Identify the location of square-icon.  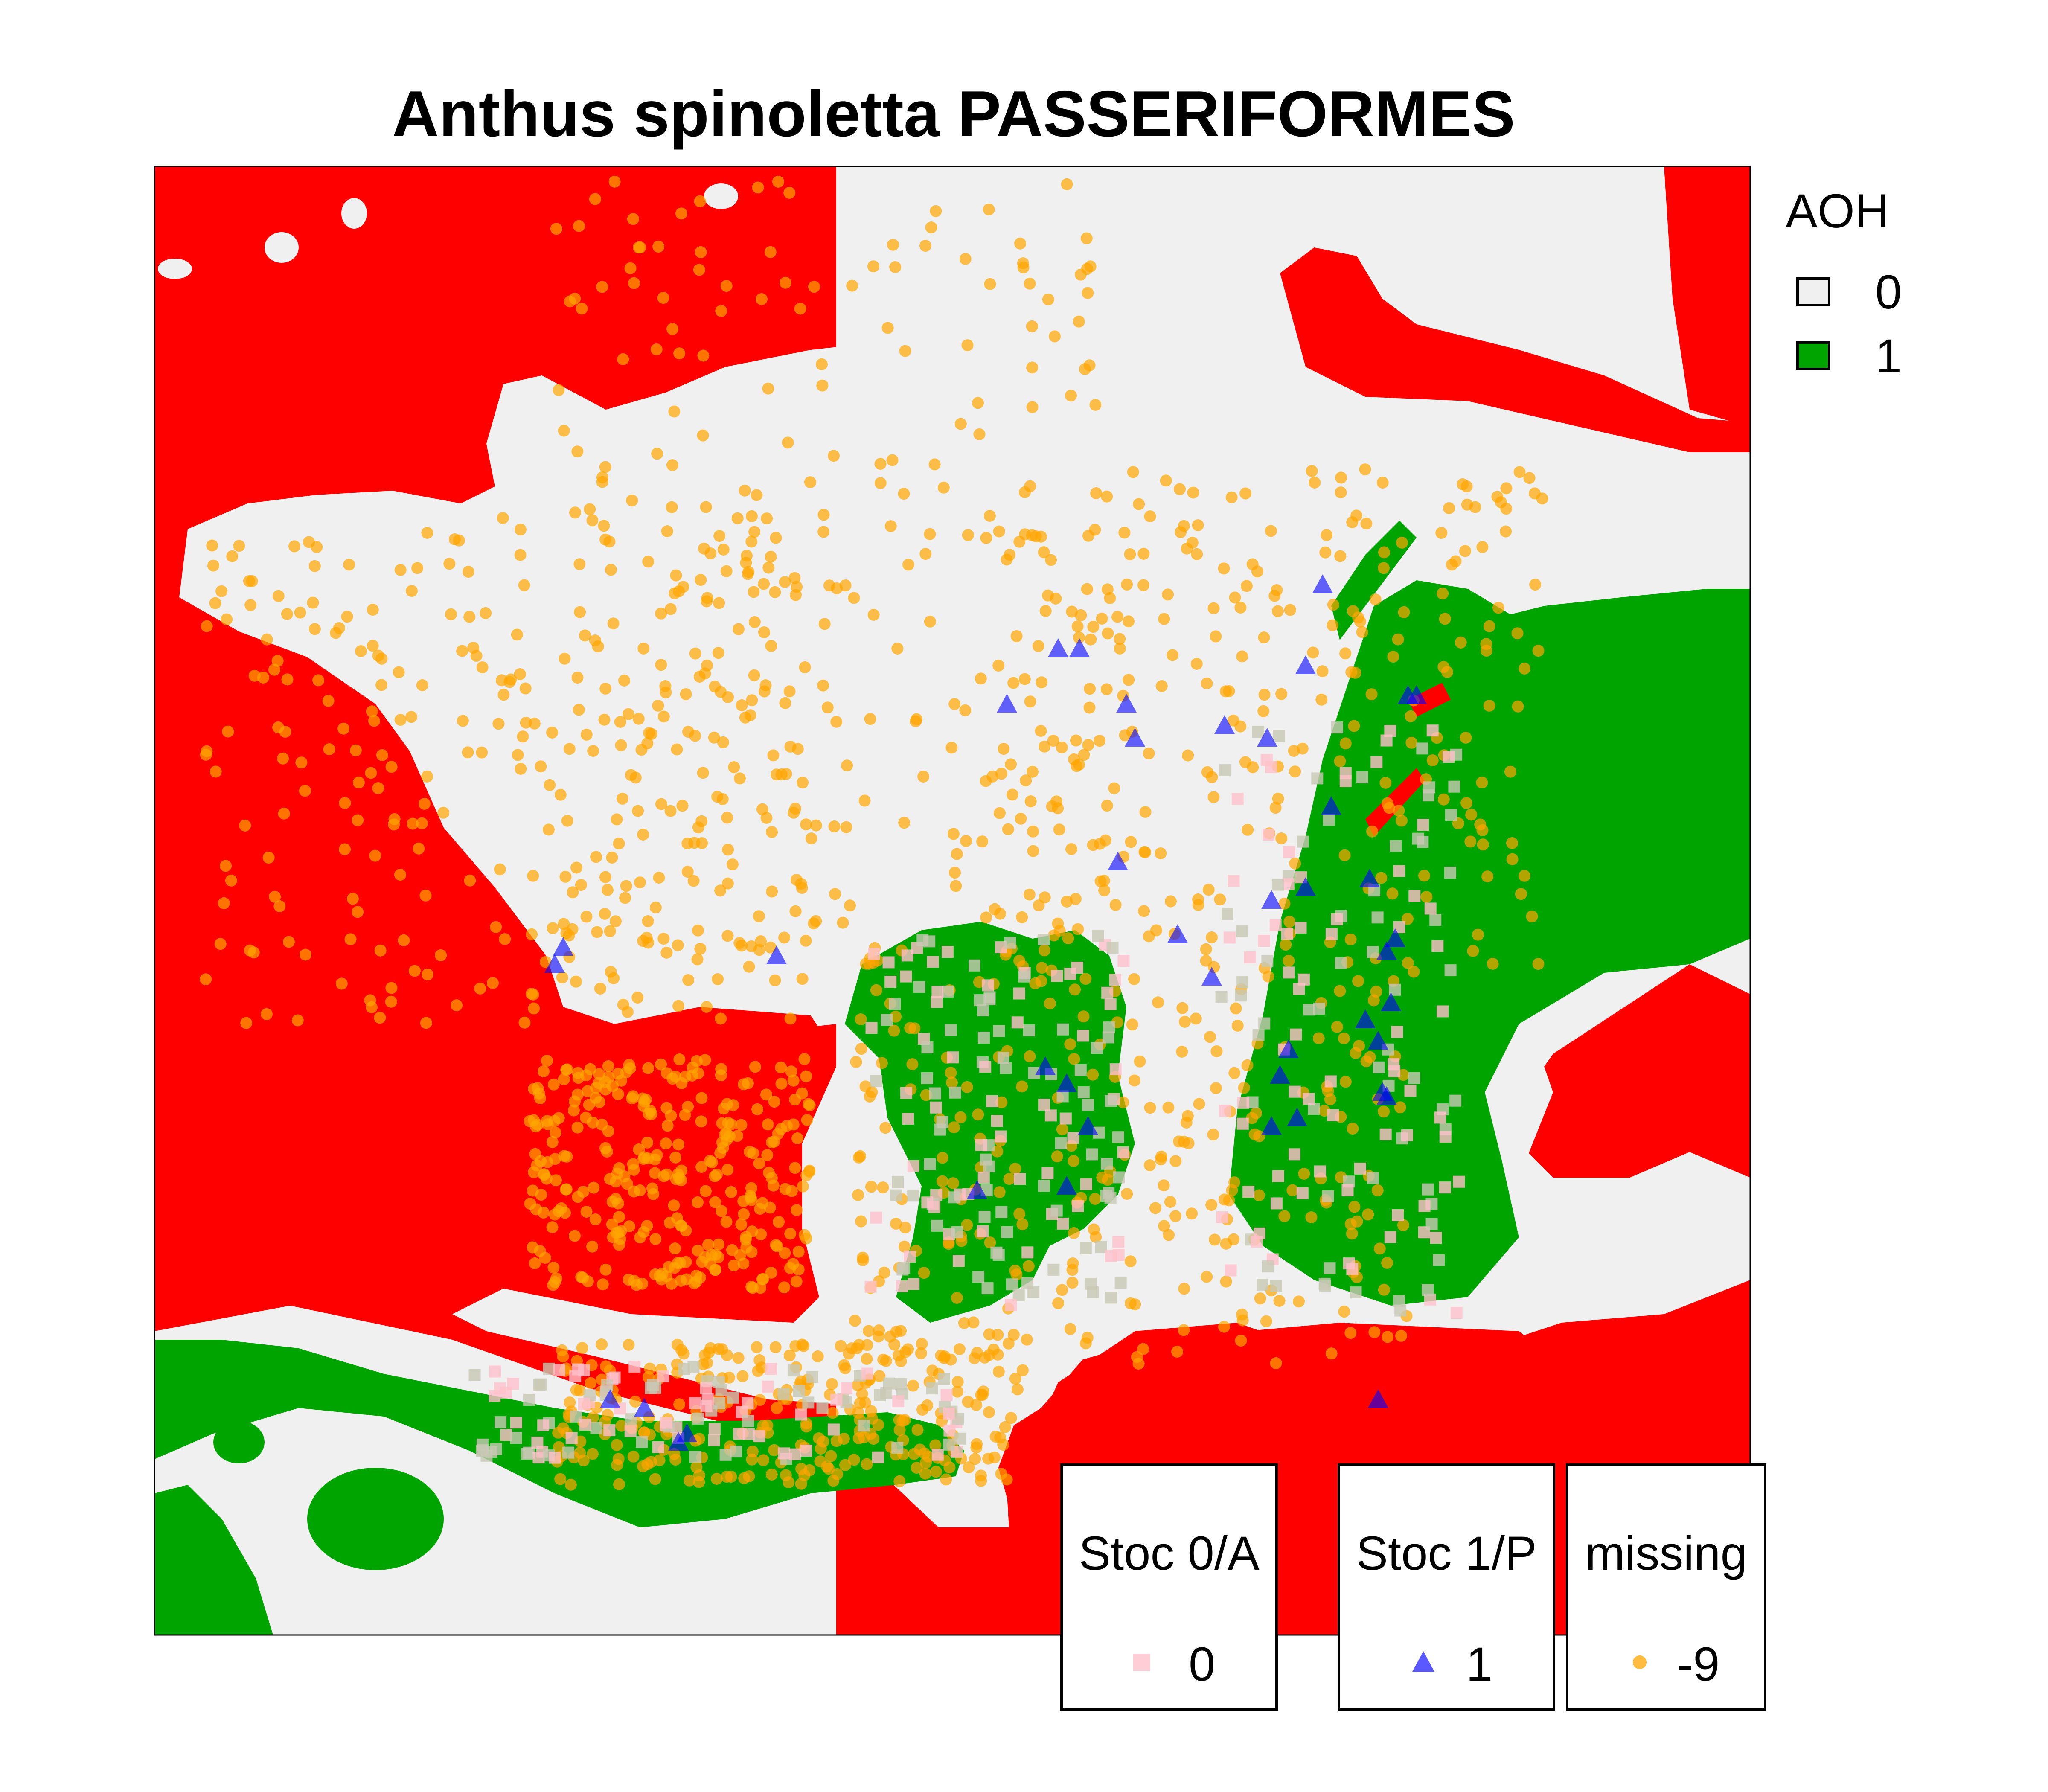
(1141, 1662).